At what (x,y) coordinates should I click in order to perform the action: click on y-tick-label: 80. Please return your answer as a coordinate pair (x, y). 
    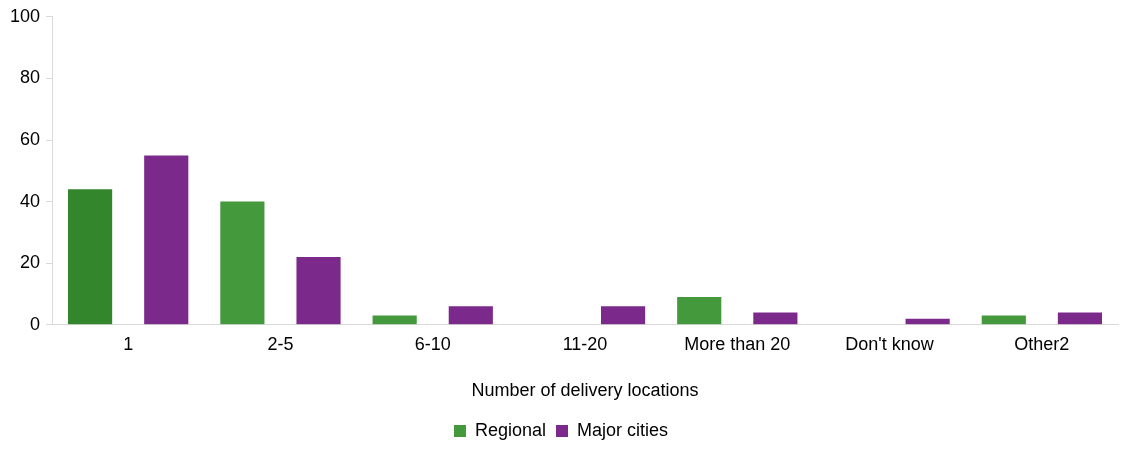
    Looking at the image, I should click on (30, 77).